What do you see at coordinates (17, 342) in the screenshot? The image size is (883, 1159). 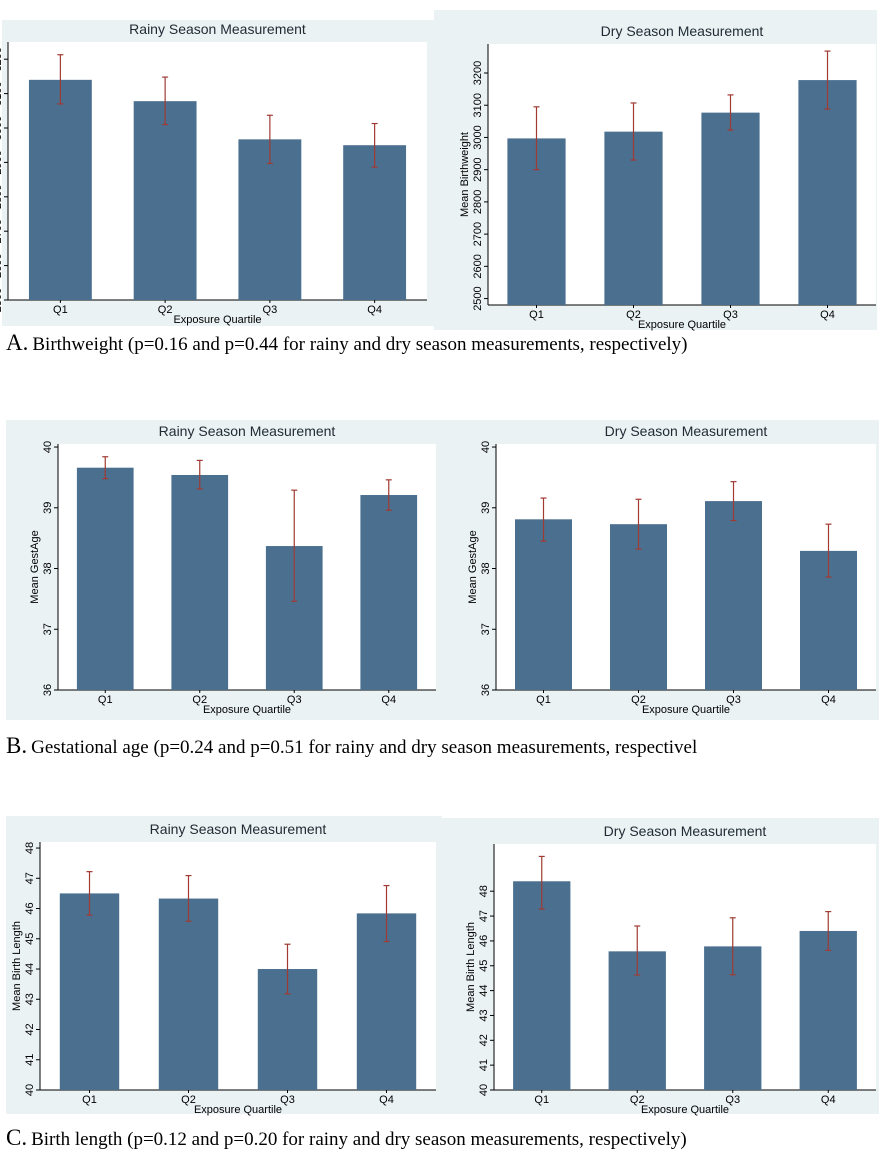 I see `caption-a-letter: A.` at bounding box center [17, 342].